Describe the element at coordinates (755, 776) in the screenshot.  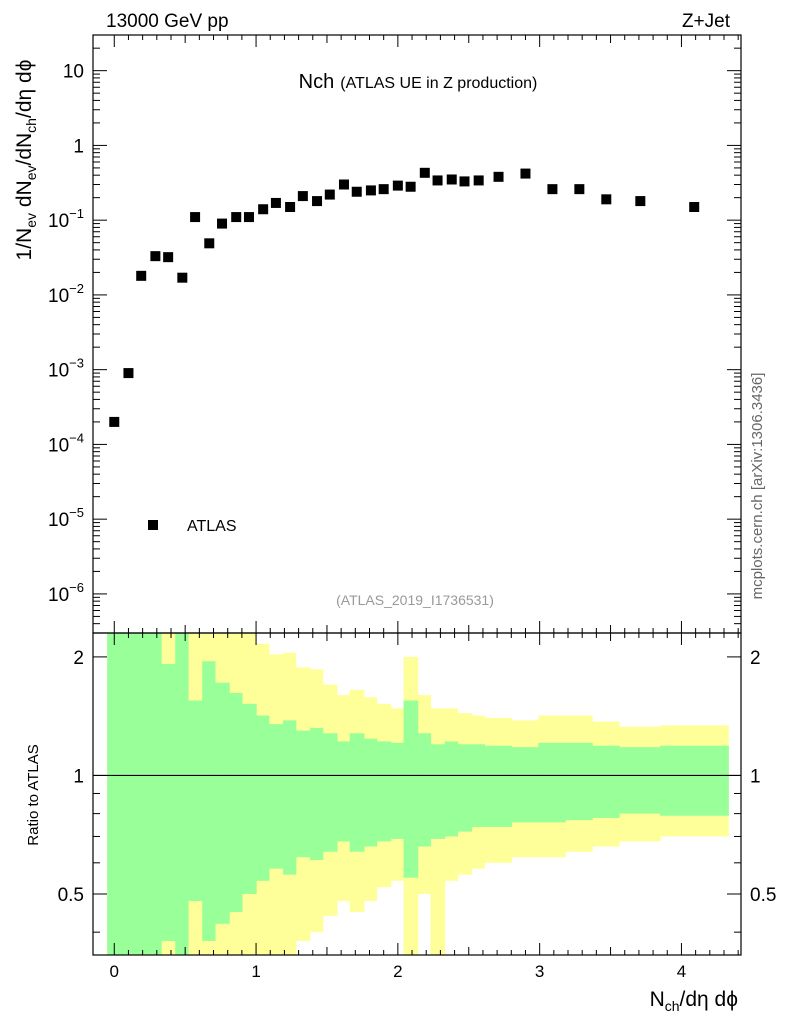
I see `ratio-tick-label-right: 1` at that location.